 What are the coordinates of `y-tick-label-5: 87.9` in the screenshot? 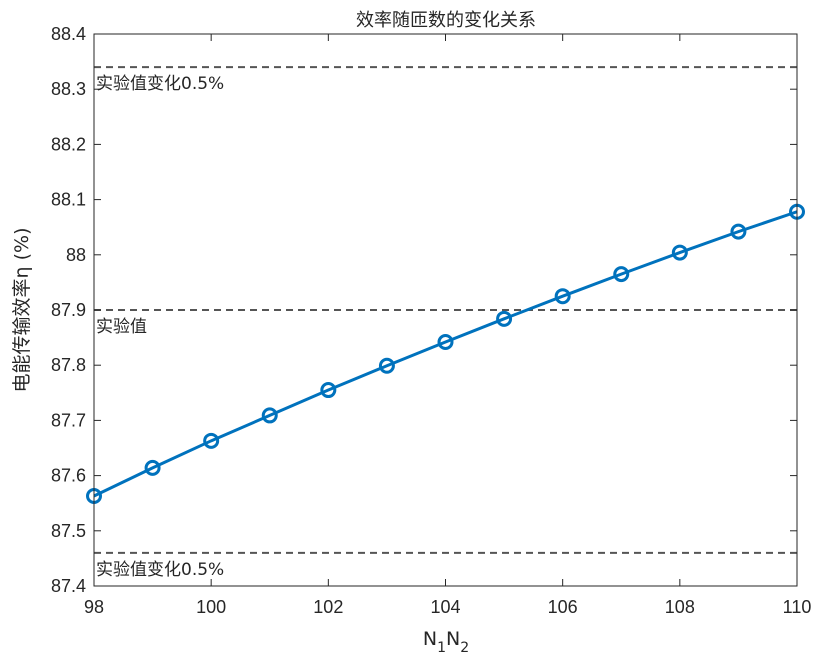 It's located at (68, 310).